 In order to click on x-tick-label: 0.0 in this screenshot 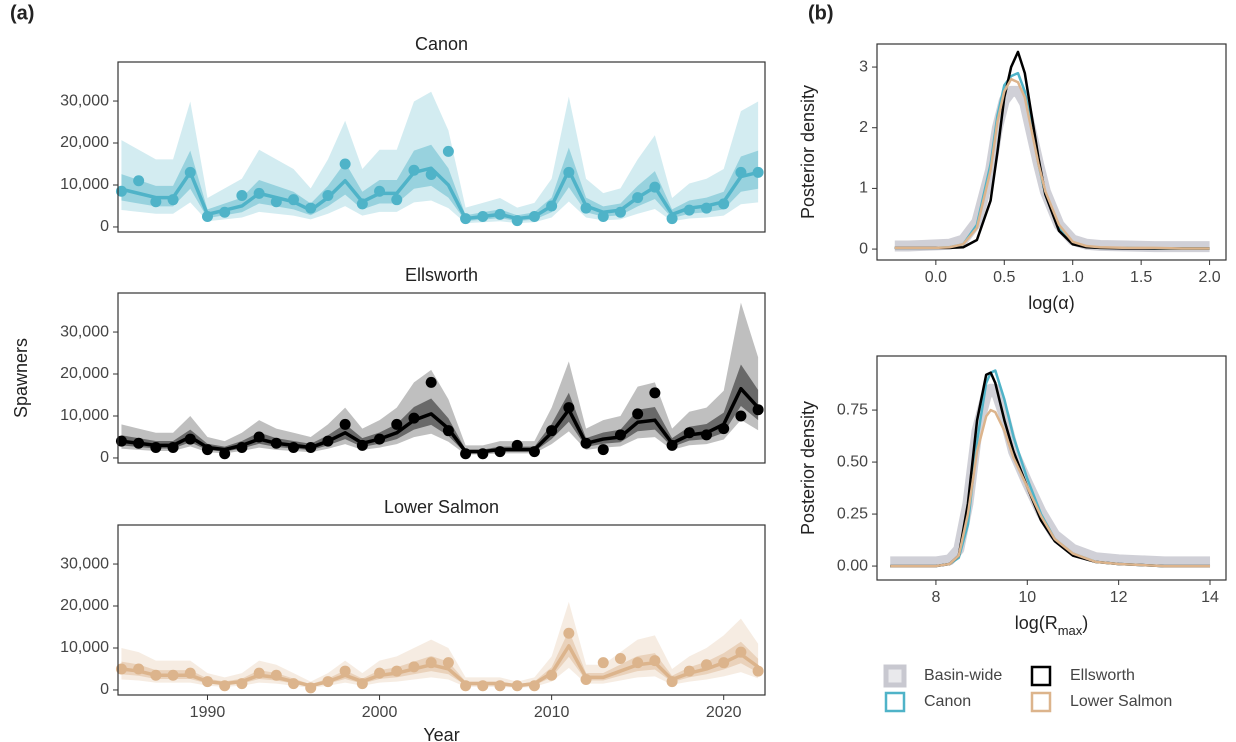, I will do `click(936, 277)`.